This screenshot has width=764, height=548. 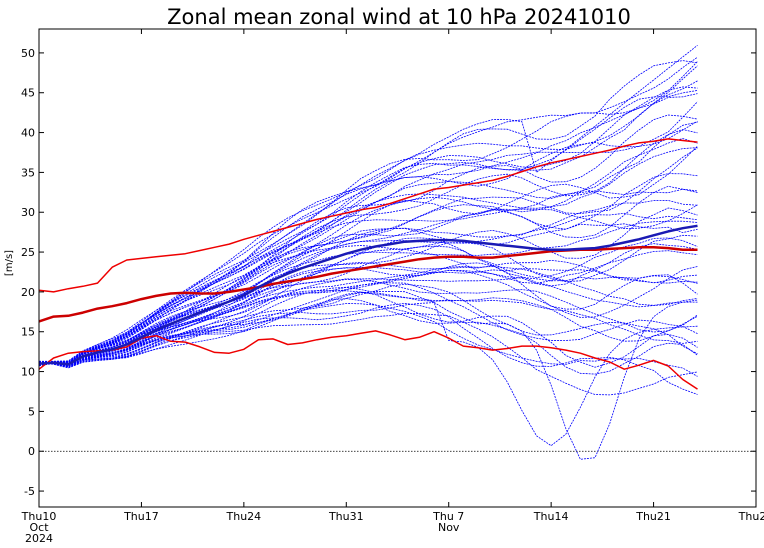 I want to click on y-tick-label: 0, so click(x=31, y=451).